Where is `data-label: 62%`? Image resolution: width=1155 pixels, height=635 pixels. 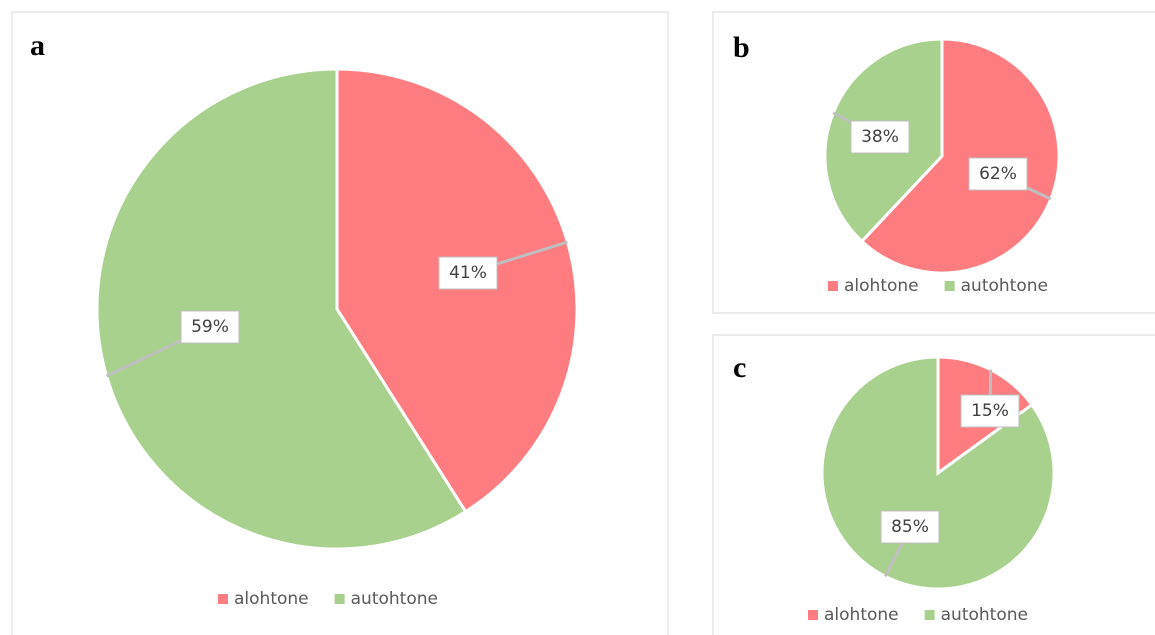 data-label: 62% is located at coordinates (998, 174).